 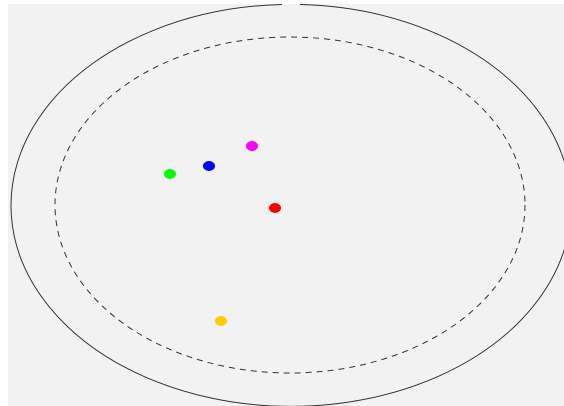 What do you see at coordinates (252, 146) in the screenshot?
I see `magenta-player-dot` at bounding box center [252, 146].